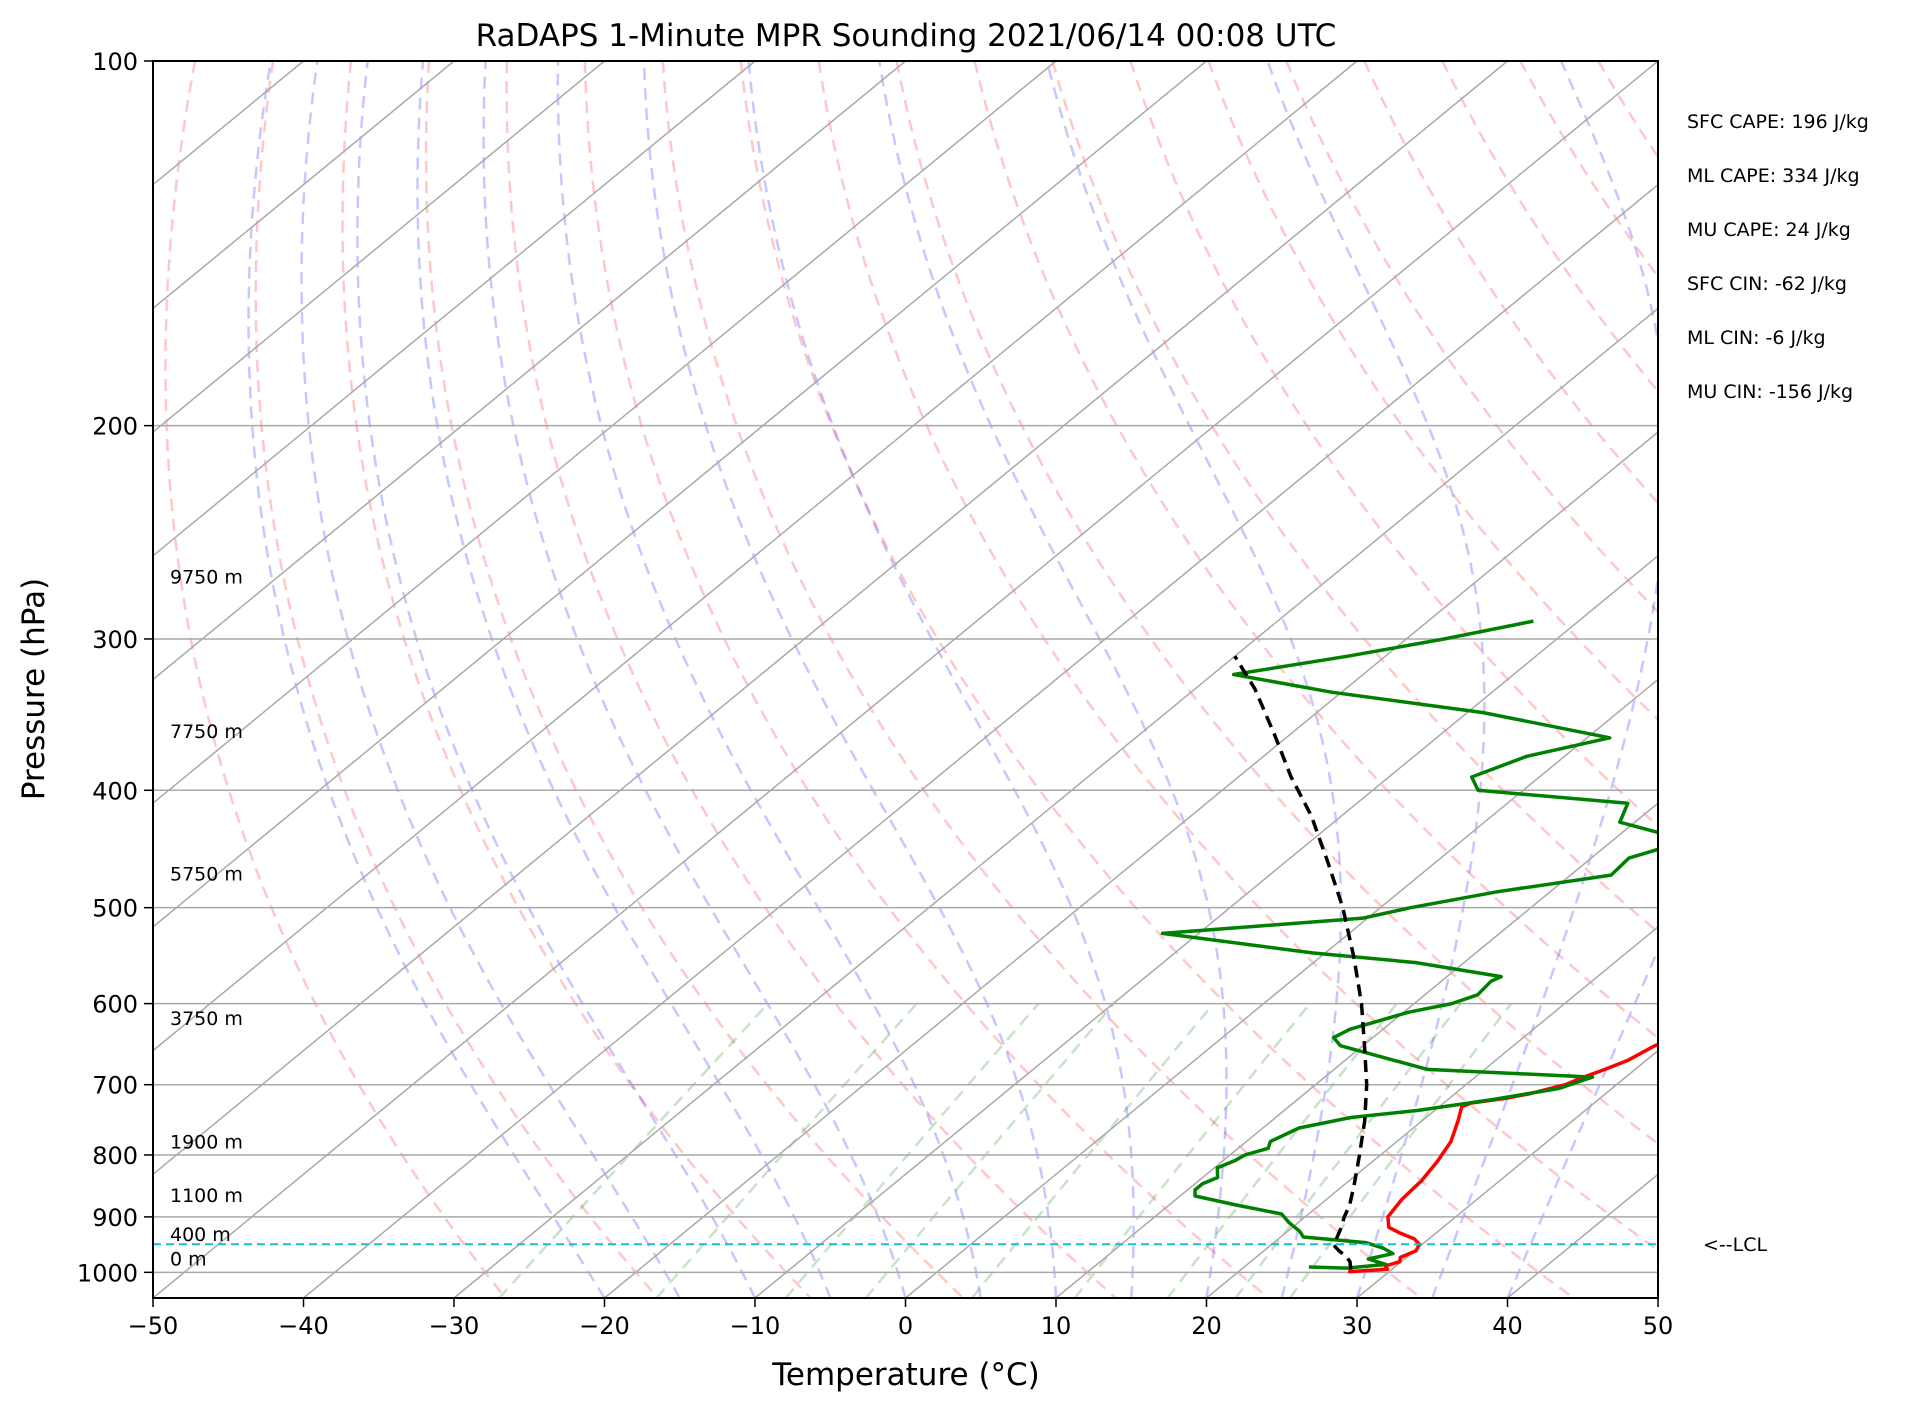 Image resolution: width=1911 pixels, height=1406 pixels. Describe the element at coordinates (188, 1259) in the screenshot. I see `height-label: 0 m` at that location.